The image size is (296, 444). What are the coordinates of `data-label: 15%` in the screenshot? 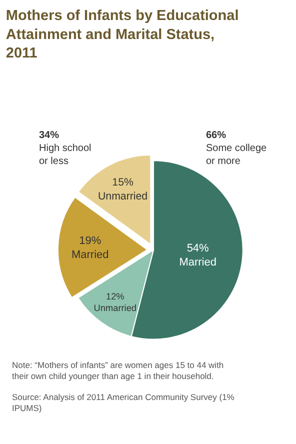 It's located at (123, 182).